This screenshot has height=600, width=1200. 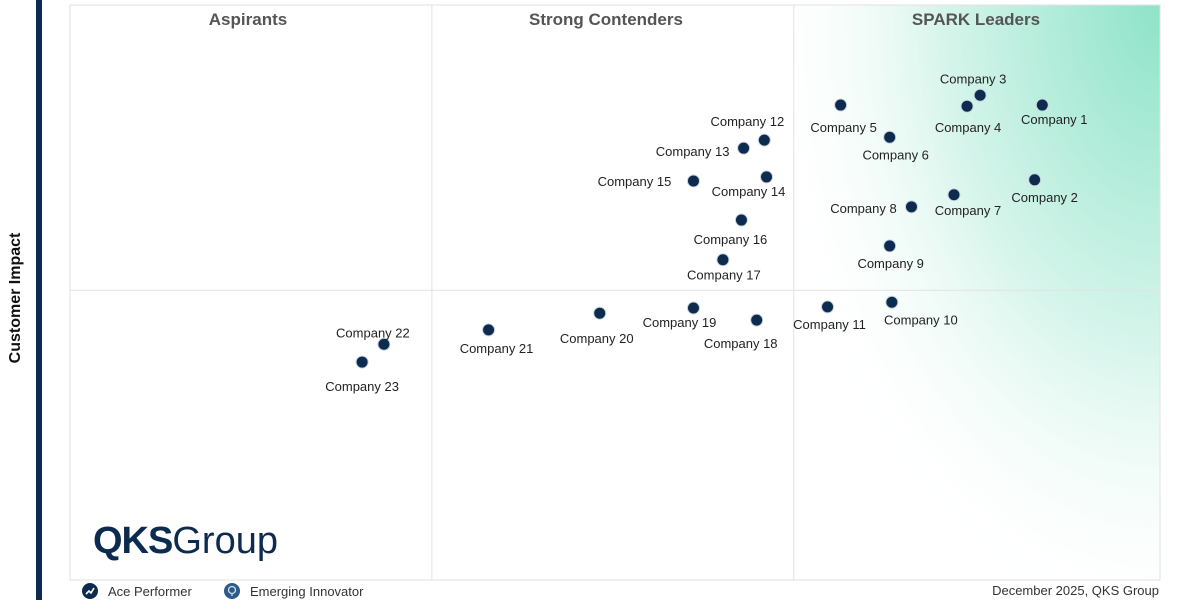 What do you see at coordinates (968, 210) in the screenshot?
I see `data-label: Company 7` at bounding box center [968, 210].